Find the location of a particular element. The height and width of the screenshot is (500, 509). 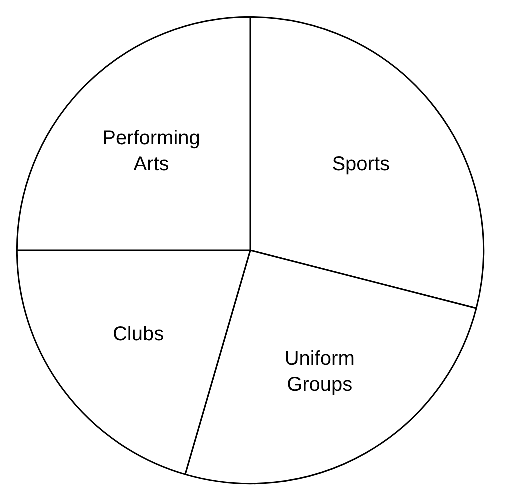

slice-label: Clubs is located at coordinates (138, 335).